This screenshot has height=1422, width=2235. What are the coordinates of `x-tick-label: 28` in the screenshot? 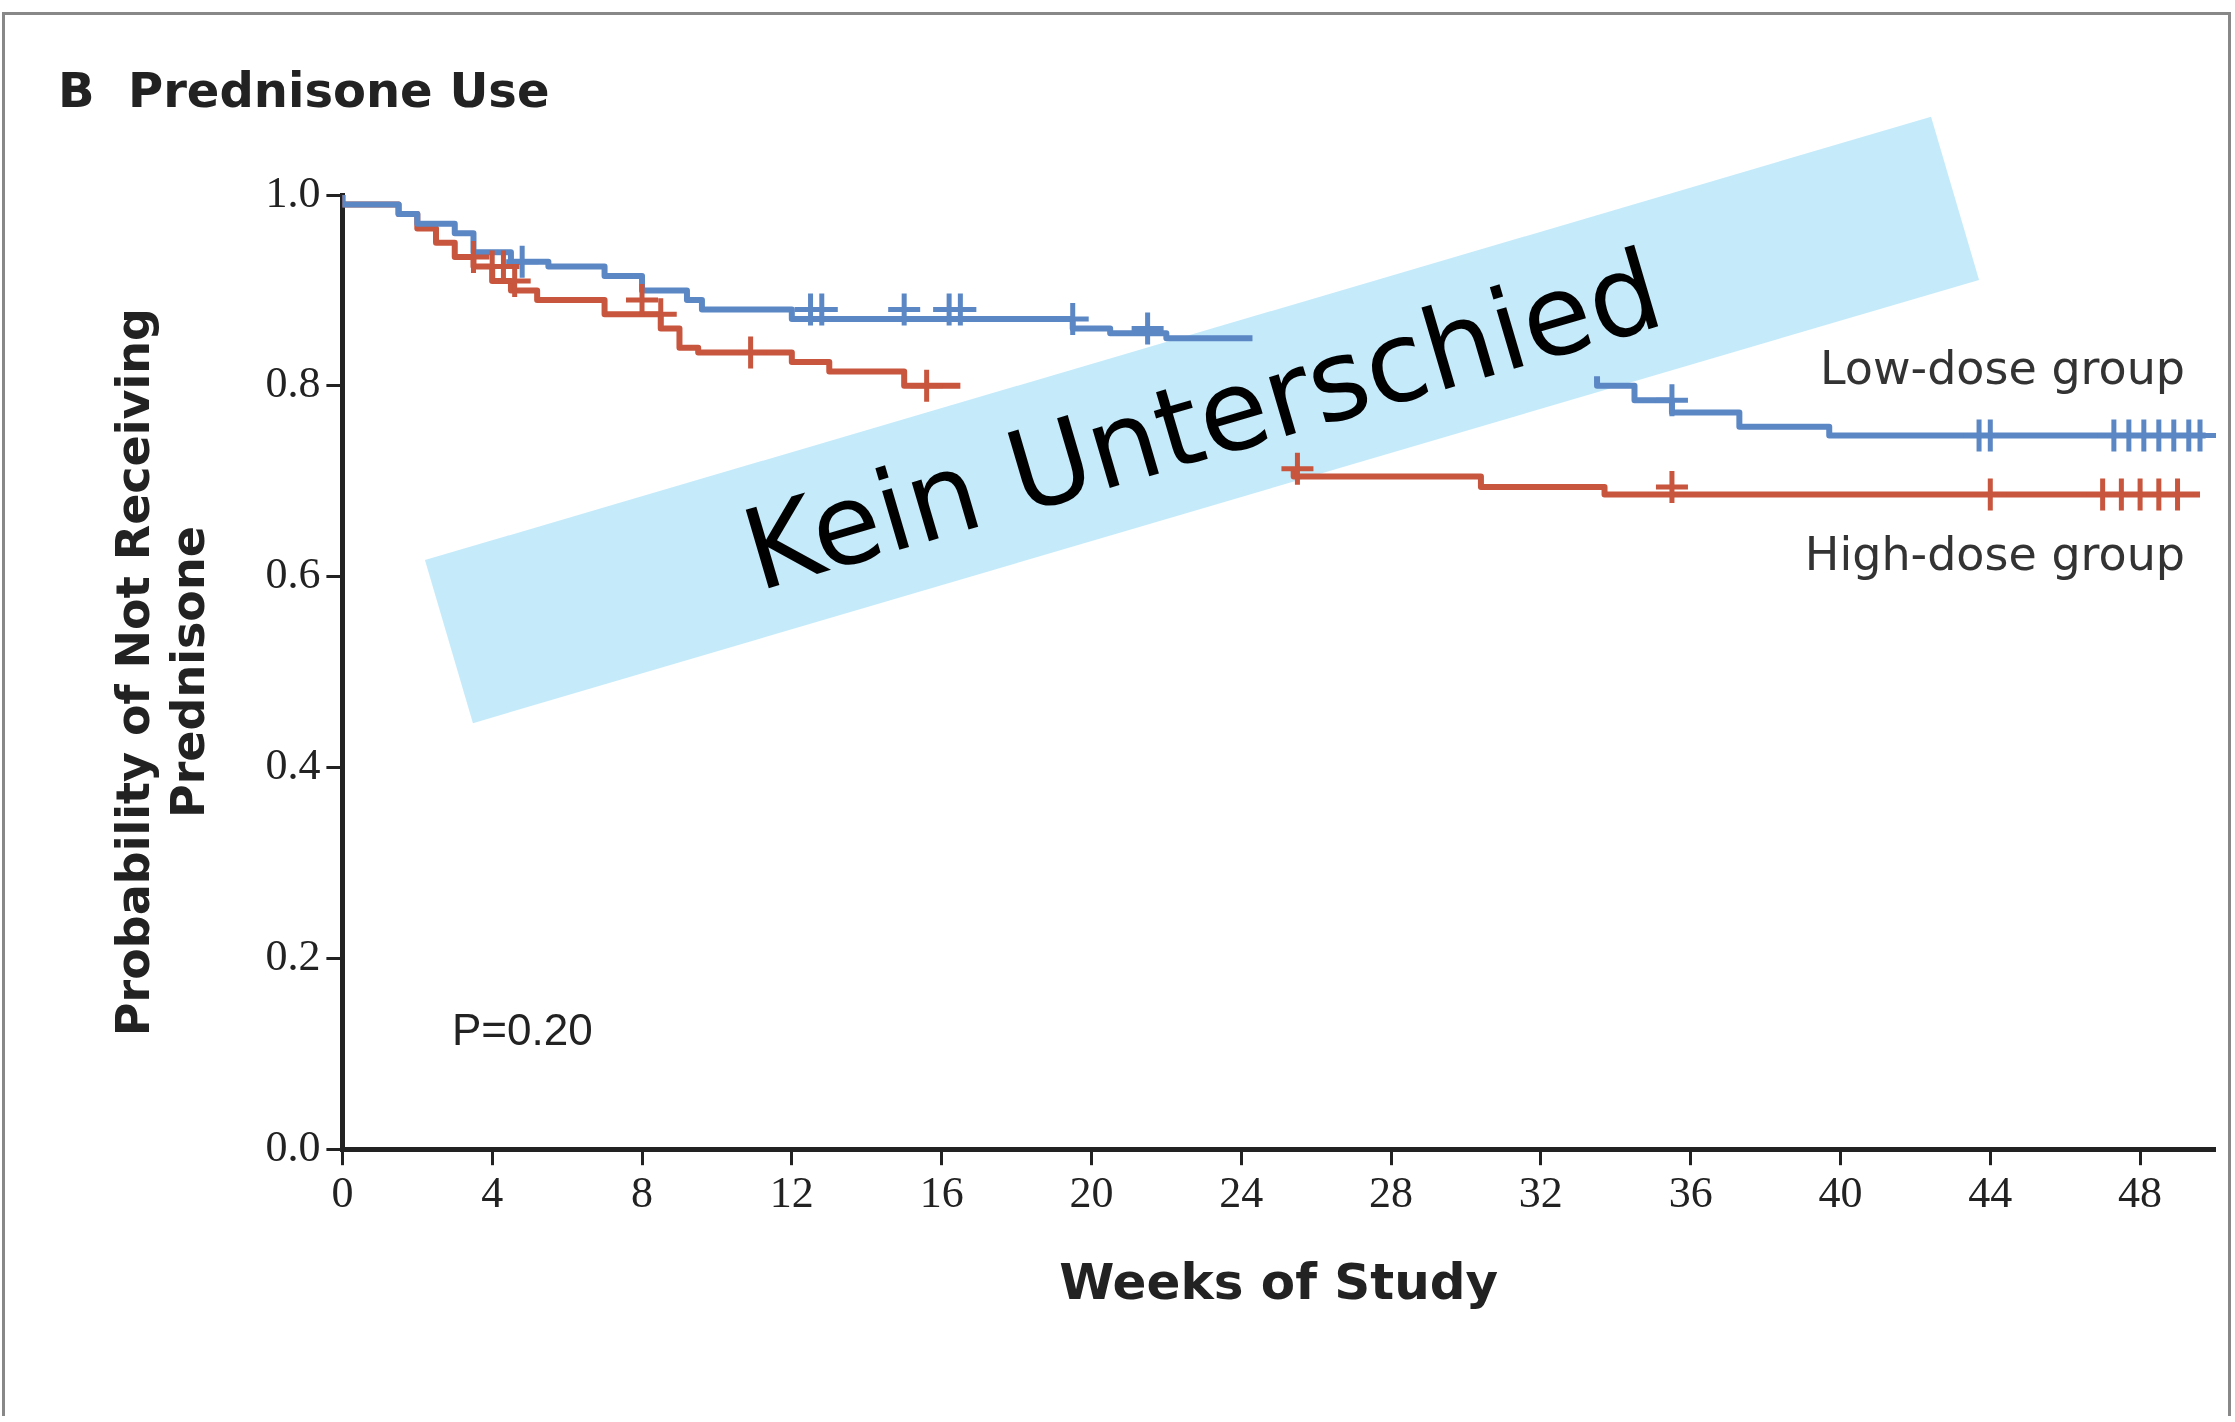 It's located at (1391, 1193).